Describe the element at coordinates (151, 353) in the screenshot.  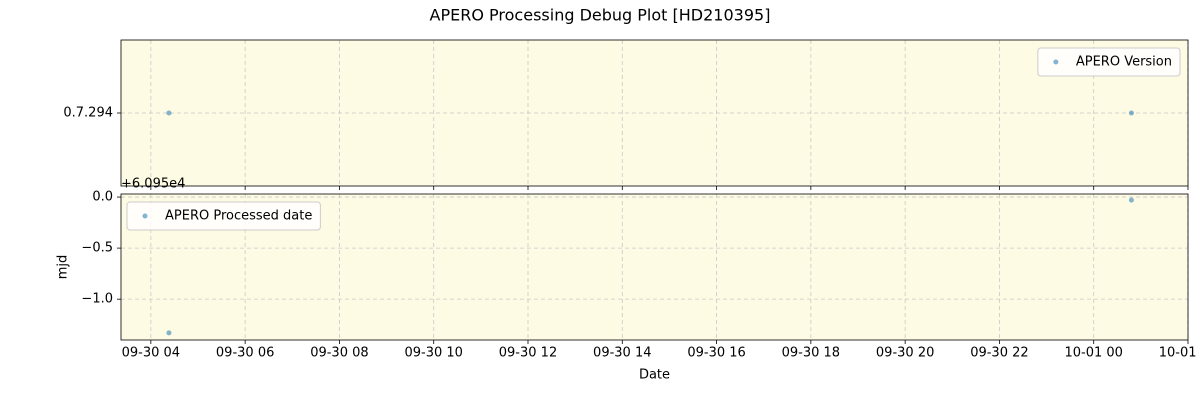
I see `x-tick-label: 09-30 04` at that location.